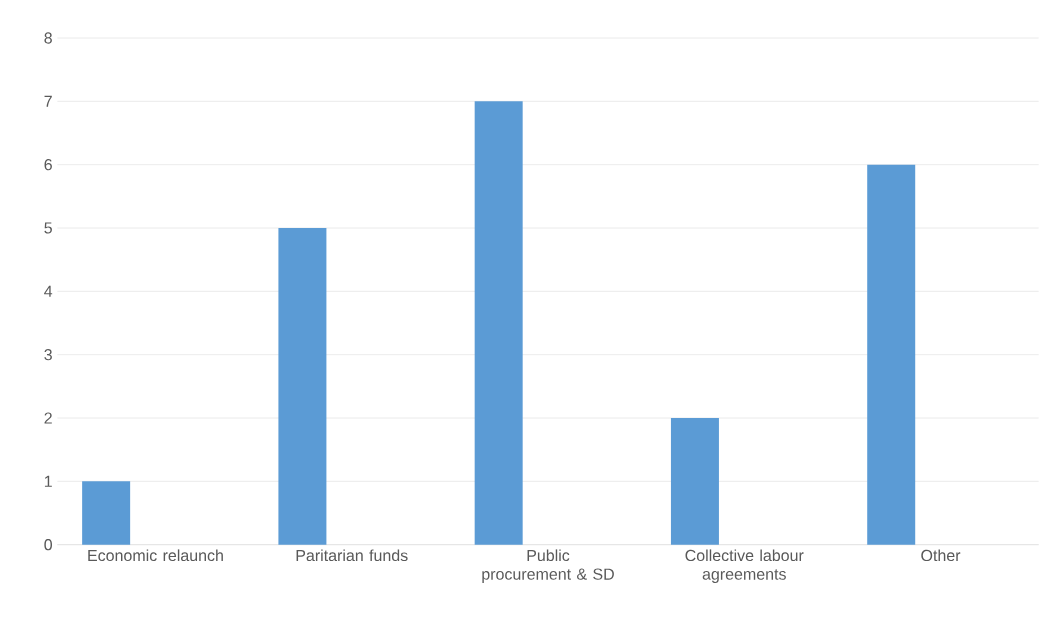  What do you see at coordinates (48, 481) in the screenshot?
I see `y-tick-label: 1` at bounding box center [48, 481].